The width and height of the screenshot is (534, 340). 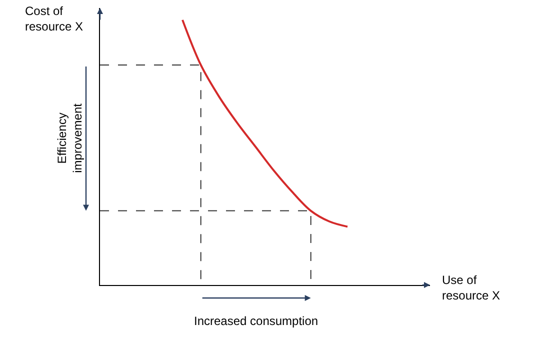 What do you see at coordinates (70, 137) in the screenshot?
I see `text: Efficiency improvement` at bounding box center [70, 137].